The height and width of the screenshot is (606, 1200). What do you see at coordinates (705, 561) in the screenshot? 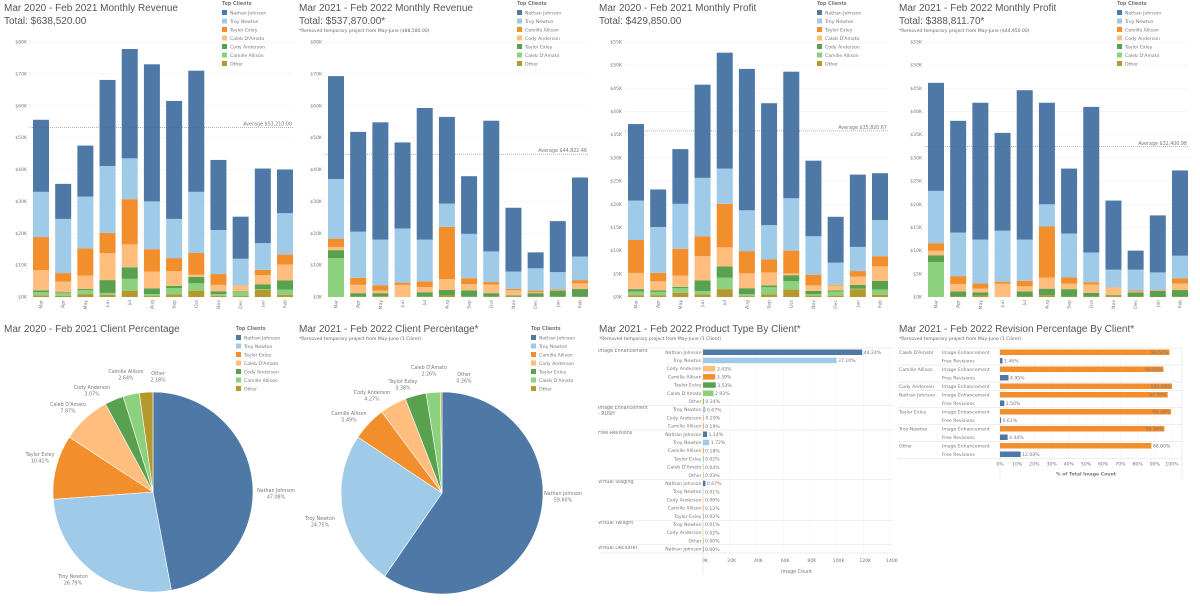
I see `x-tick-label: 0K` at bounding box center [705, 561].